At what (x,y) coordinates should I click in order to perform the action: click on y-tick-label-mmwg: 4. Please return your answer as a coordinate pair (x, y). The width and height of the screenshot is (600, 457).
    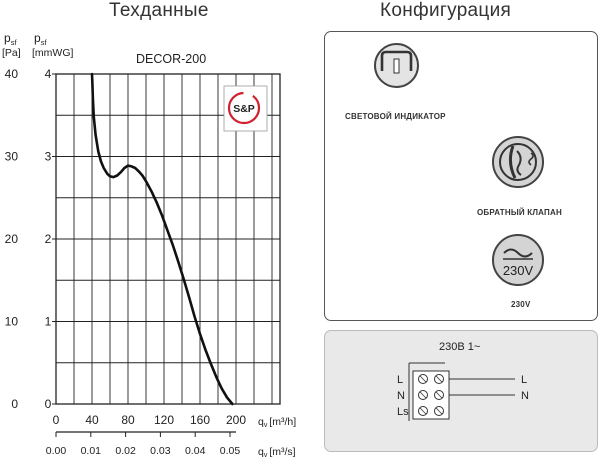
    Looking at the image, I should click on (48, 74).